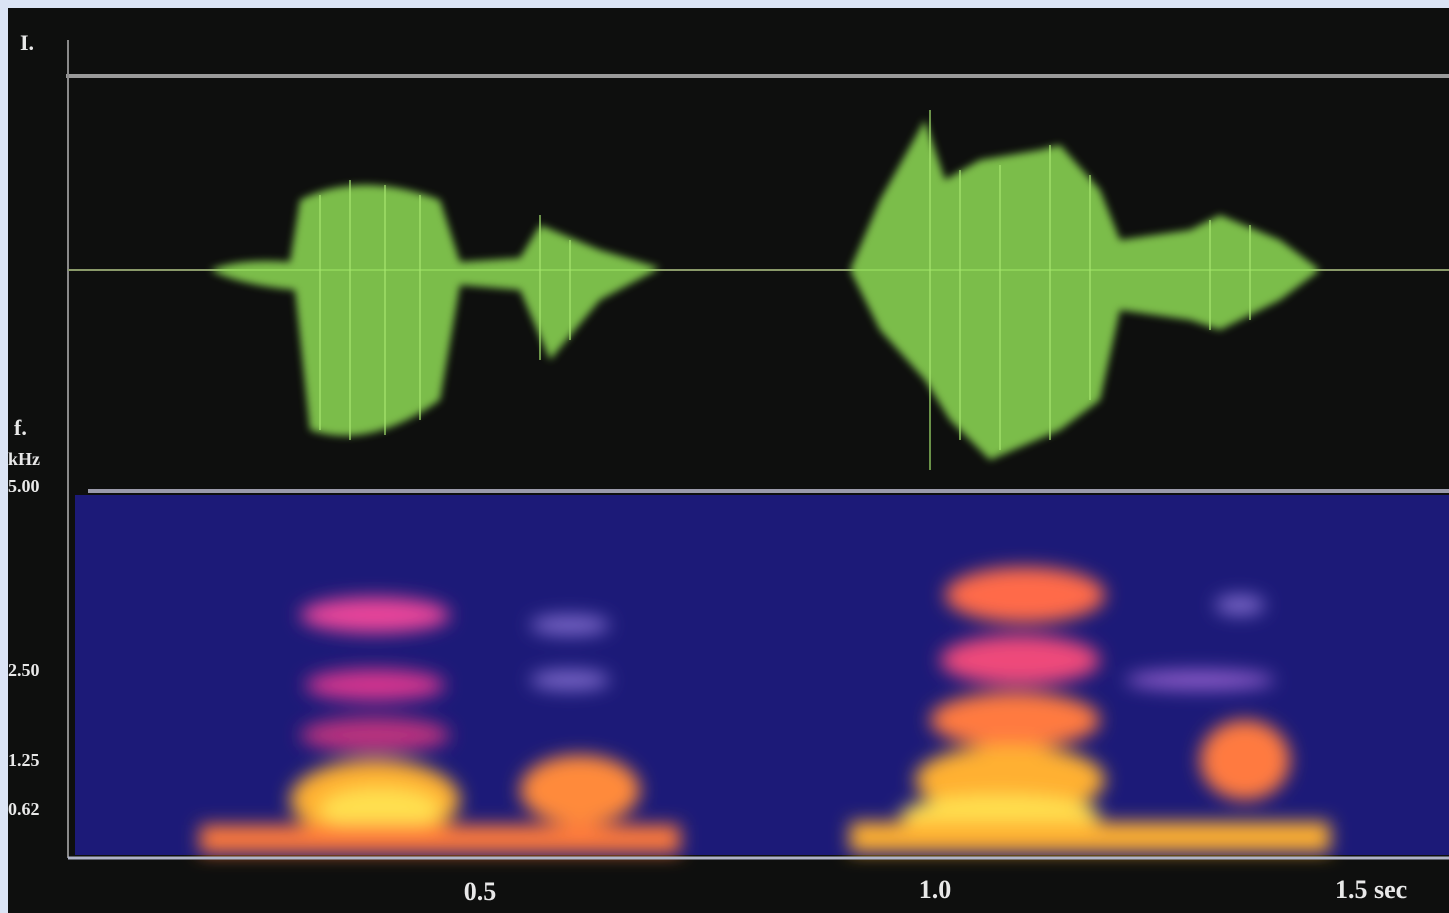 This screenshot has height=913, width=1449. What do you see at coordinates (24, 670) in the screenshot?
I see `frequency-tick: 2.50` at bounding box center [24, 670].